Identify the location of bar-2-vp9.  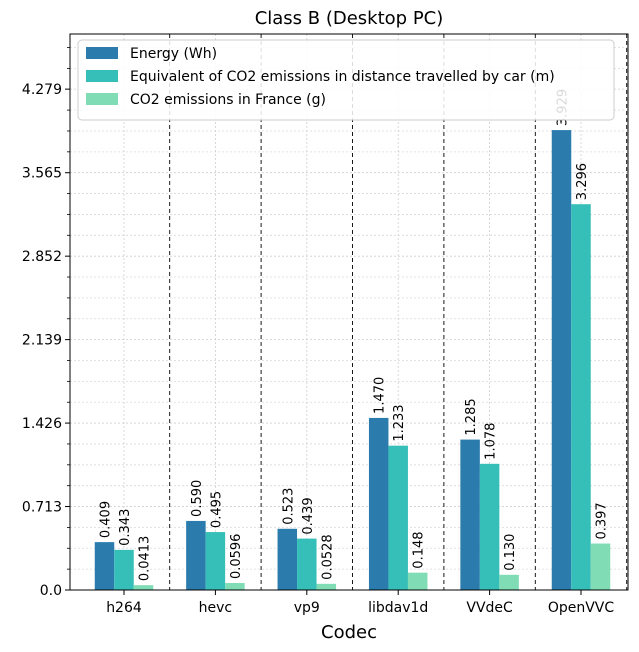
(307, 564).